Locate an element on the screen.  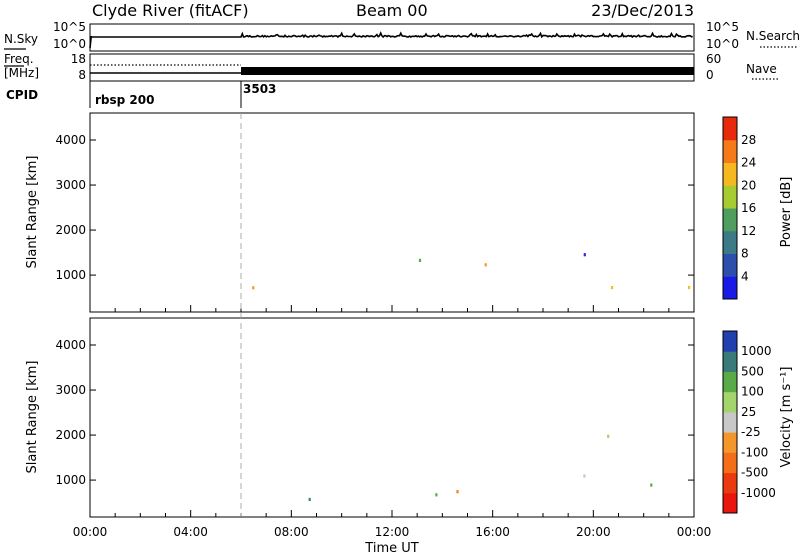
power-cbar-tick: 24 is located at coordinates (748, 163).